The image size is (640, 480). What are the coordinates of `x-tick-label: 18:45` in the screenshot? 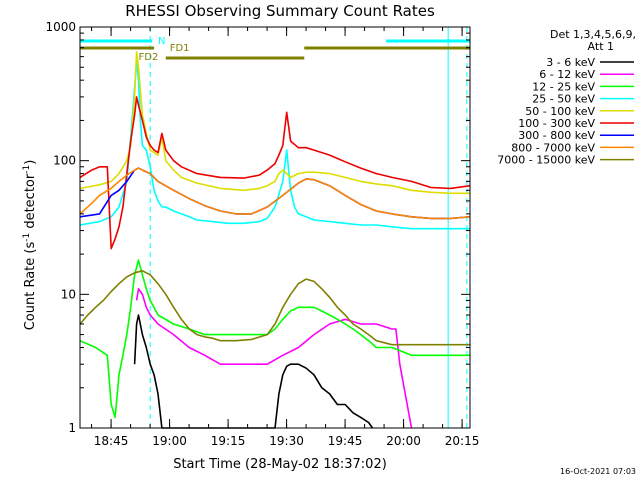 It's located at (111, 441).